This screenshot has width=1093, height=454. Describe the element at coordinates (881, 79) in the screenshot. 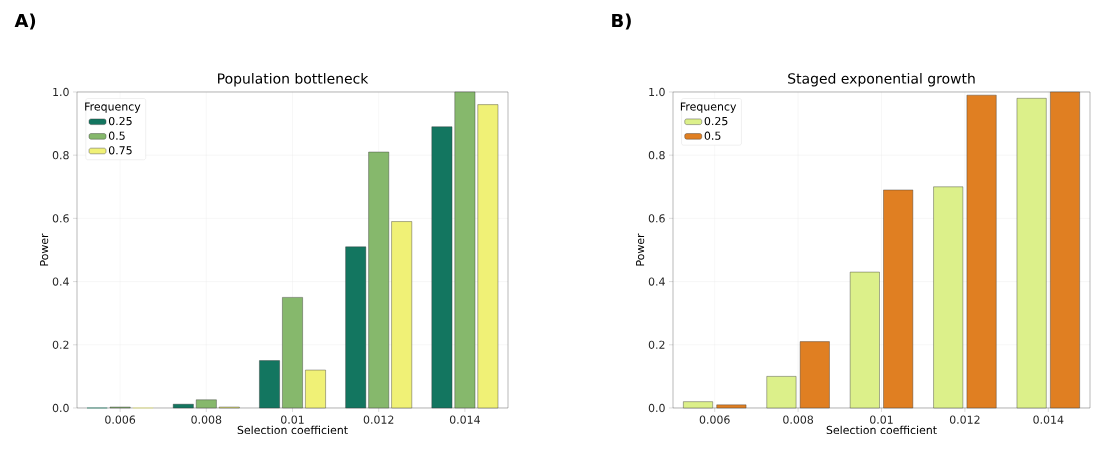

I see `chart-title: Staged exponential growth` at that location.